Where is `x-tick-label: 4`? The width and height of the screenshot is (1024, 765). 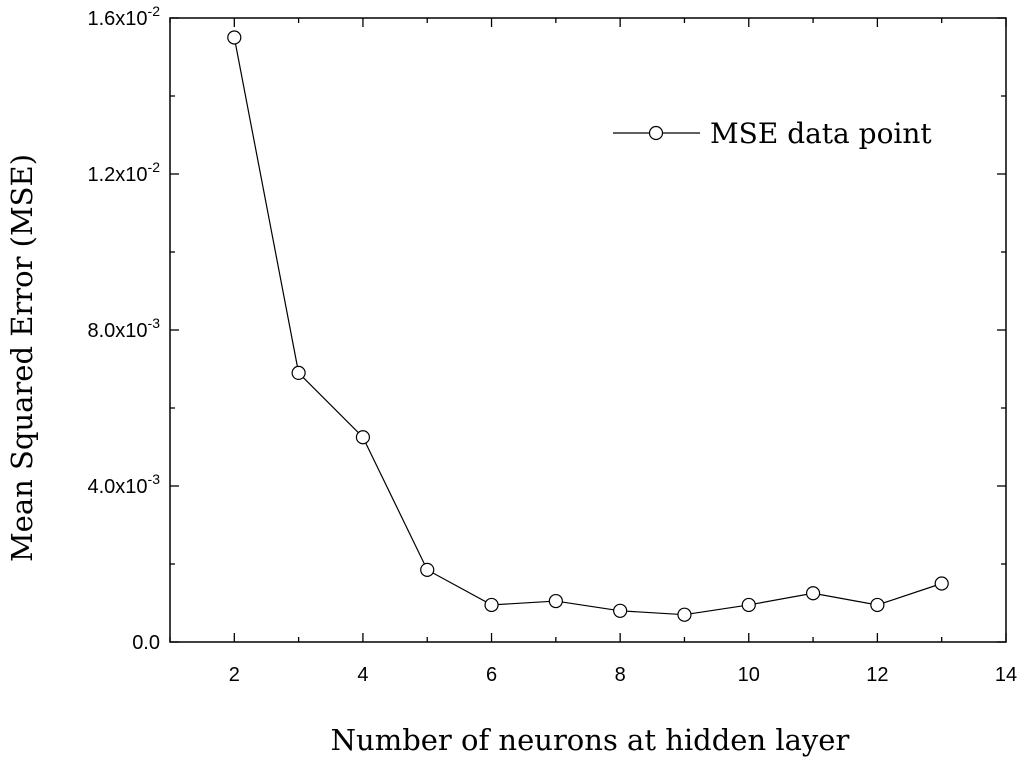
x-tick-label: 4 is located at coordinates (362, 675).